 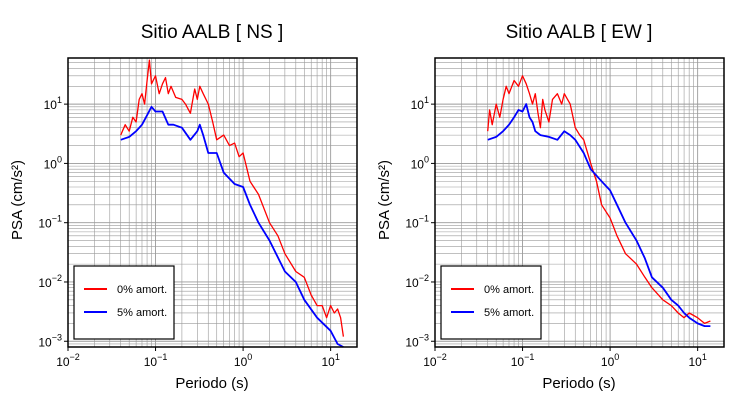 I want to click on ew-x-axis-label: Periodo (s), so click(x=578, y=383).